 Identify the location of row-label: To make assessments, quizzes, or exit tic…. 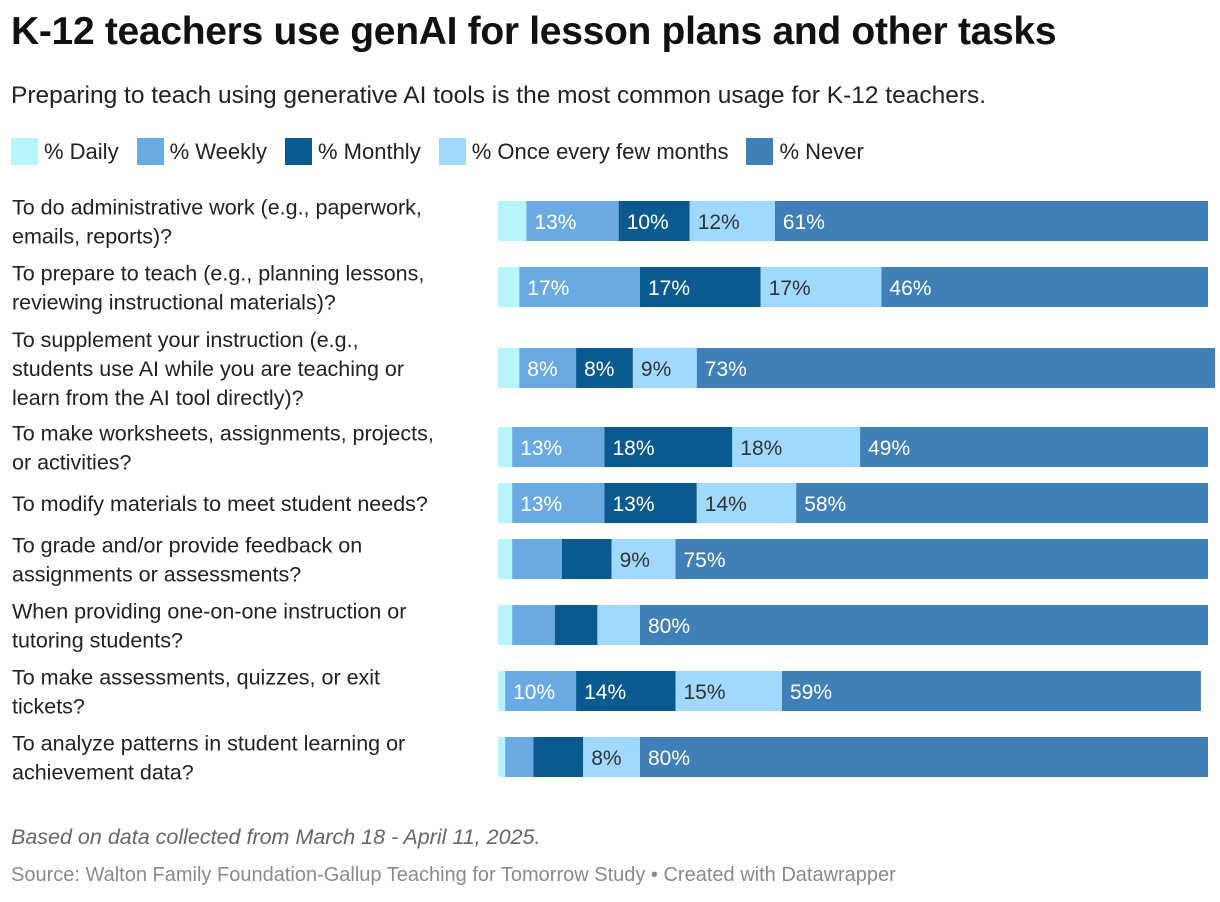
(196, 692).